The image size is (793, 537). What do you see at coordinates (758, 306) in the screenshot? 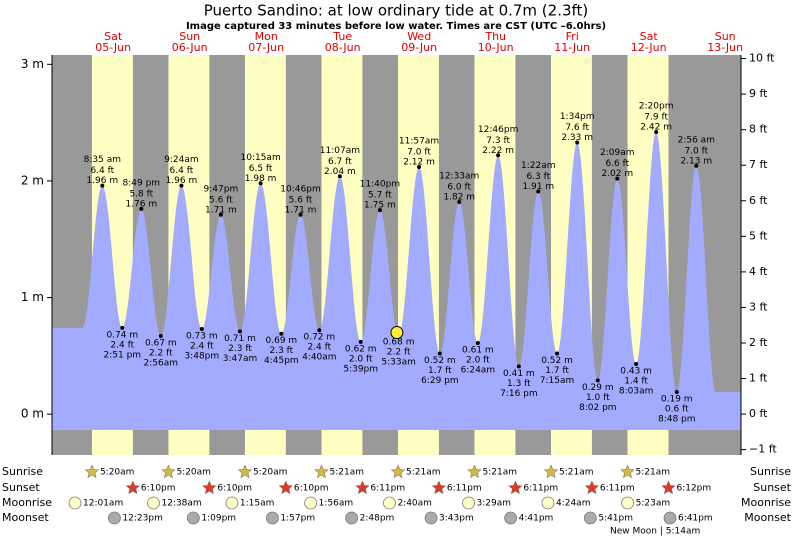
I see `y2-tick-label: 3 ft` at bounding box center [758, 306].